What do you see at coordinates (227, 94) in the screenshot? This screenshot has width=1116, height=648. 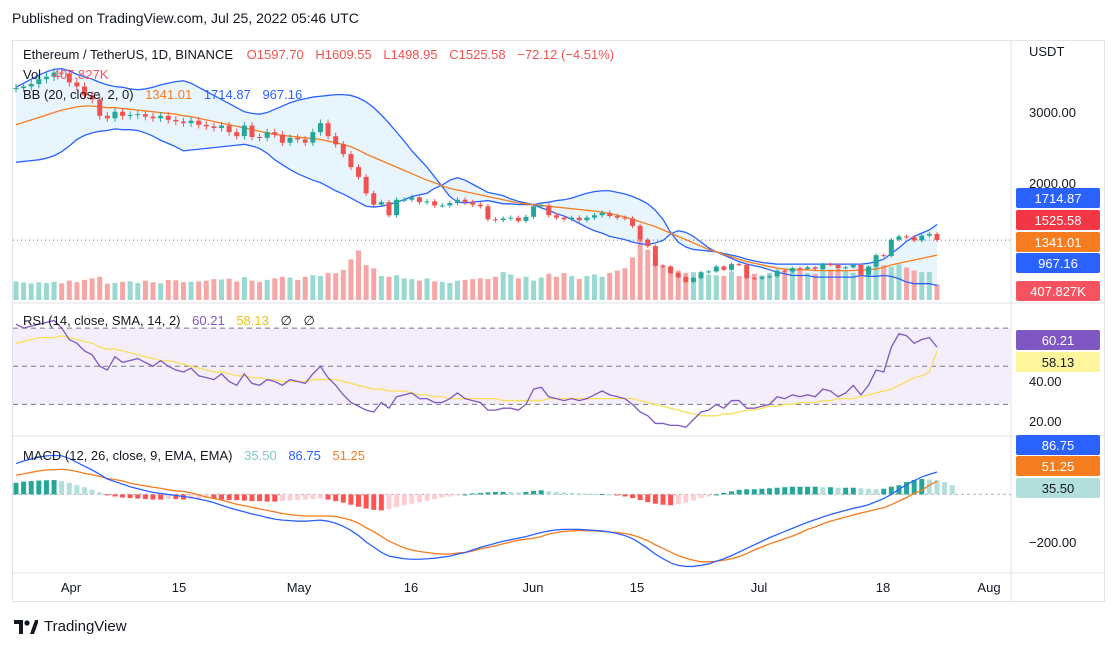 I see `legend-bb-upper: 1714.87` at bounding box center [227, 94].